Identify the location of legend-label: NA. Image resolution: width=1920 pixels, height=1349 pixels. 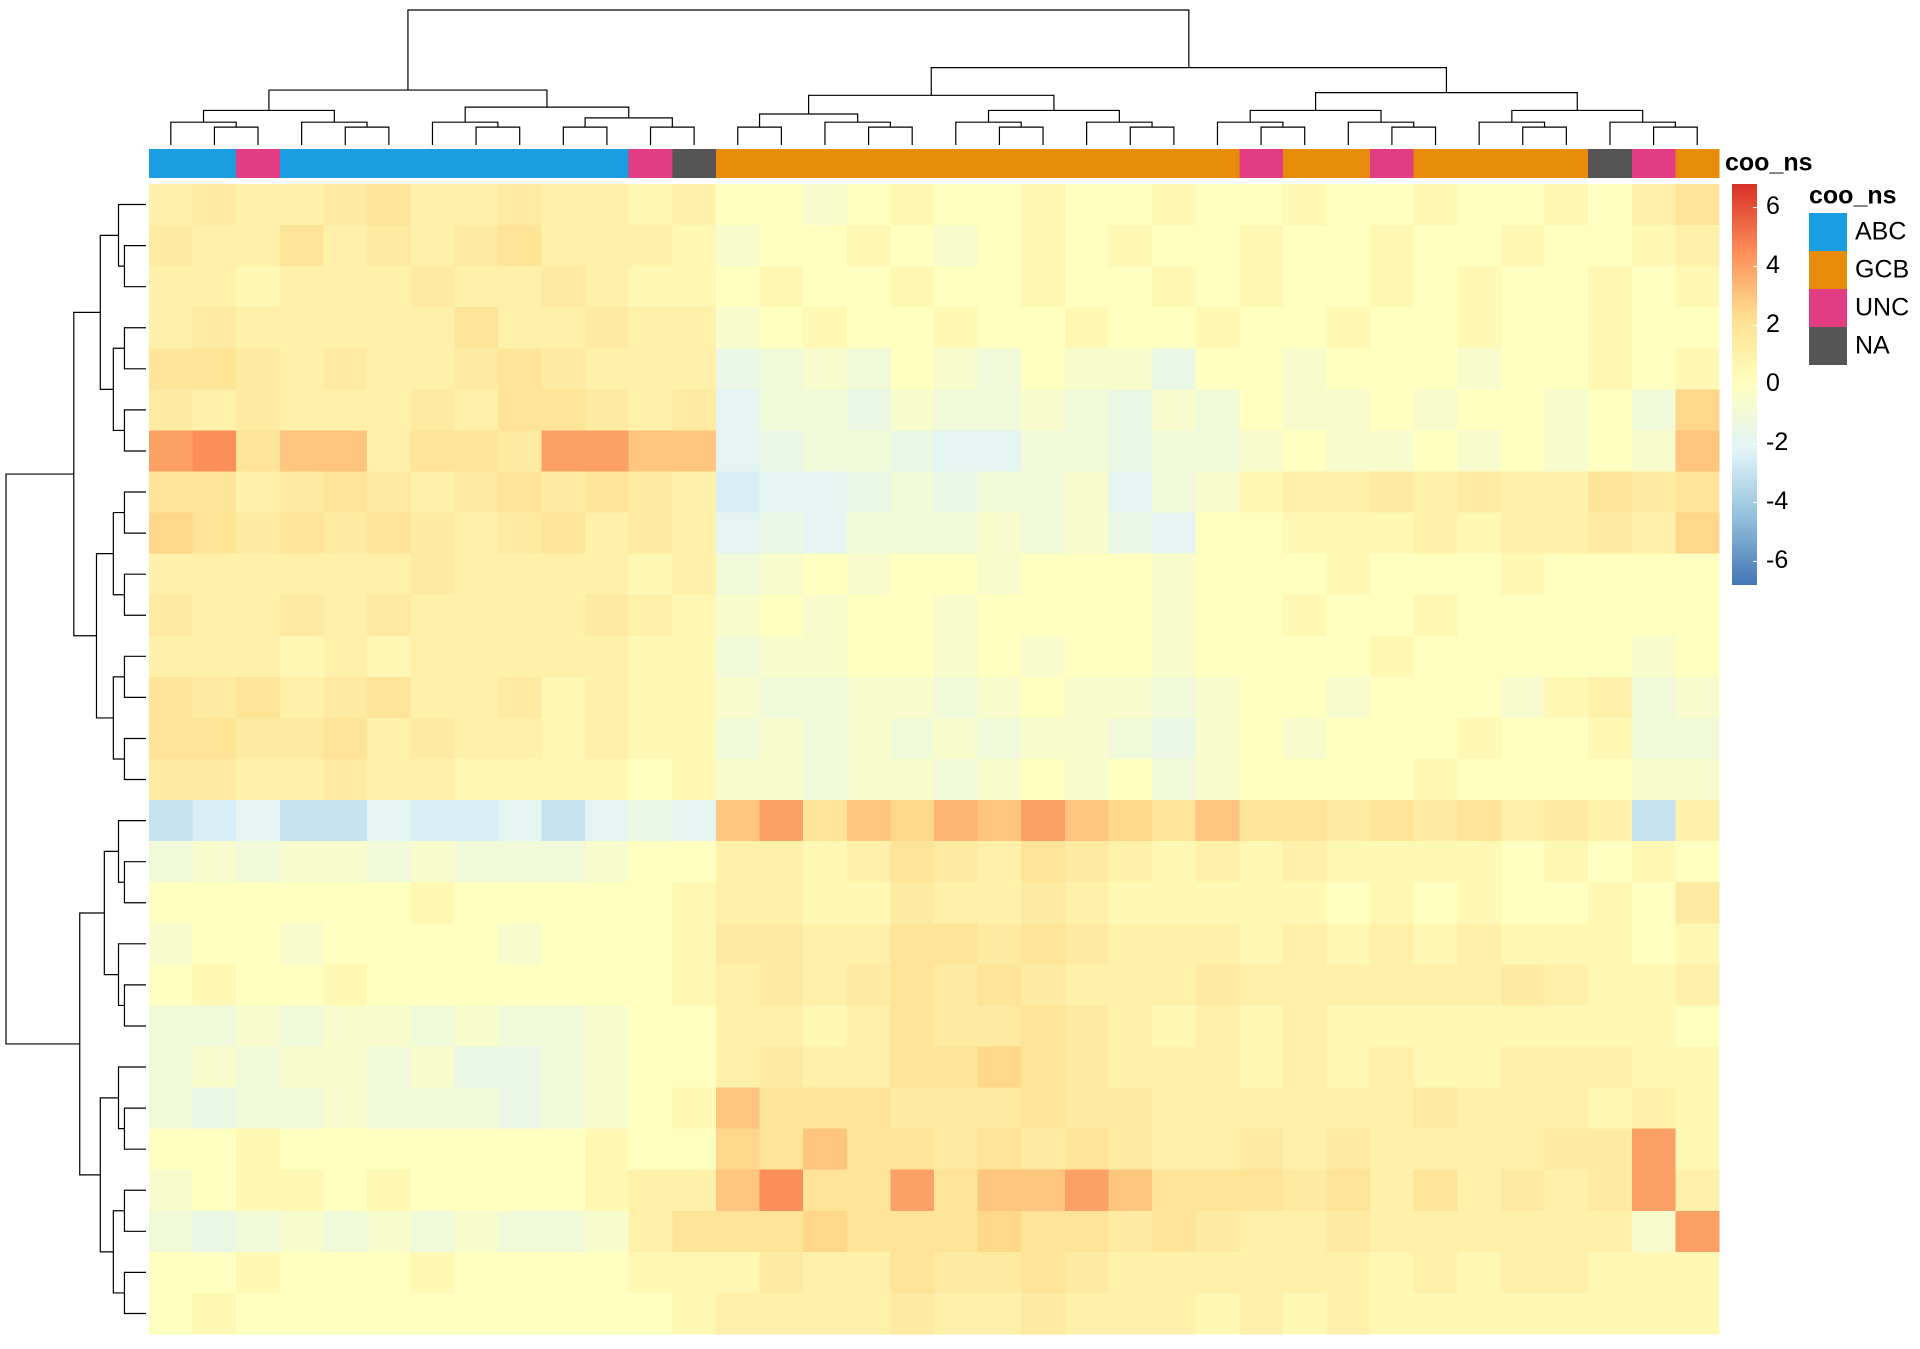
(1872, 346).